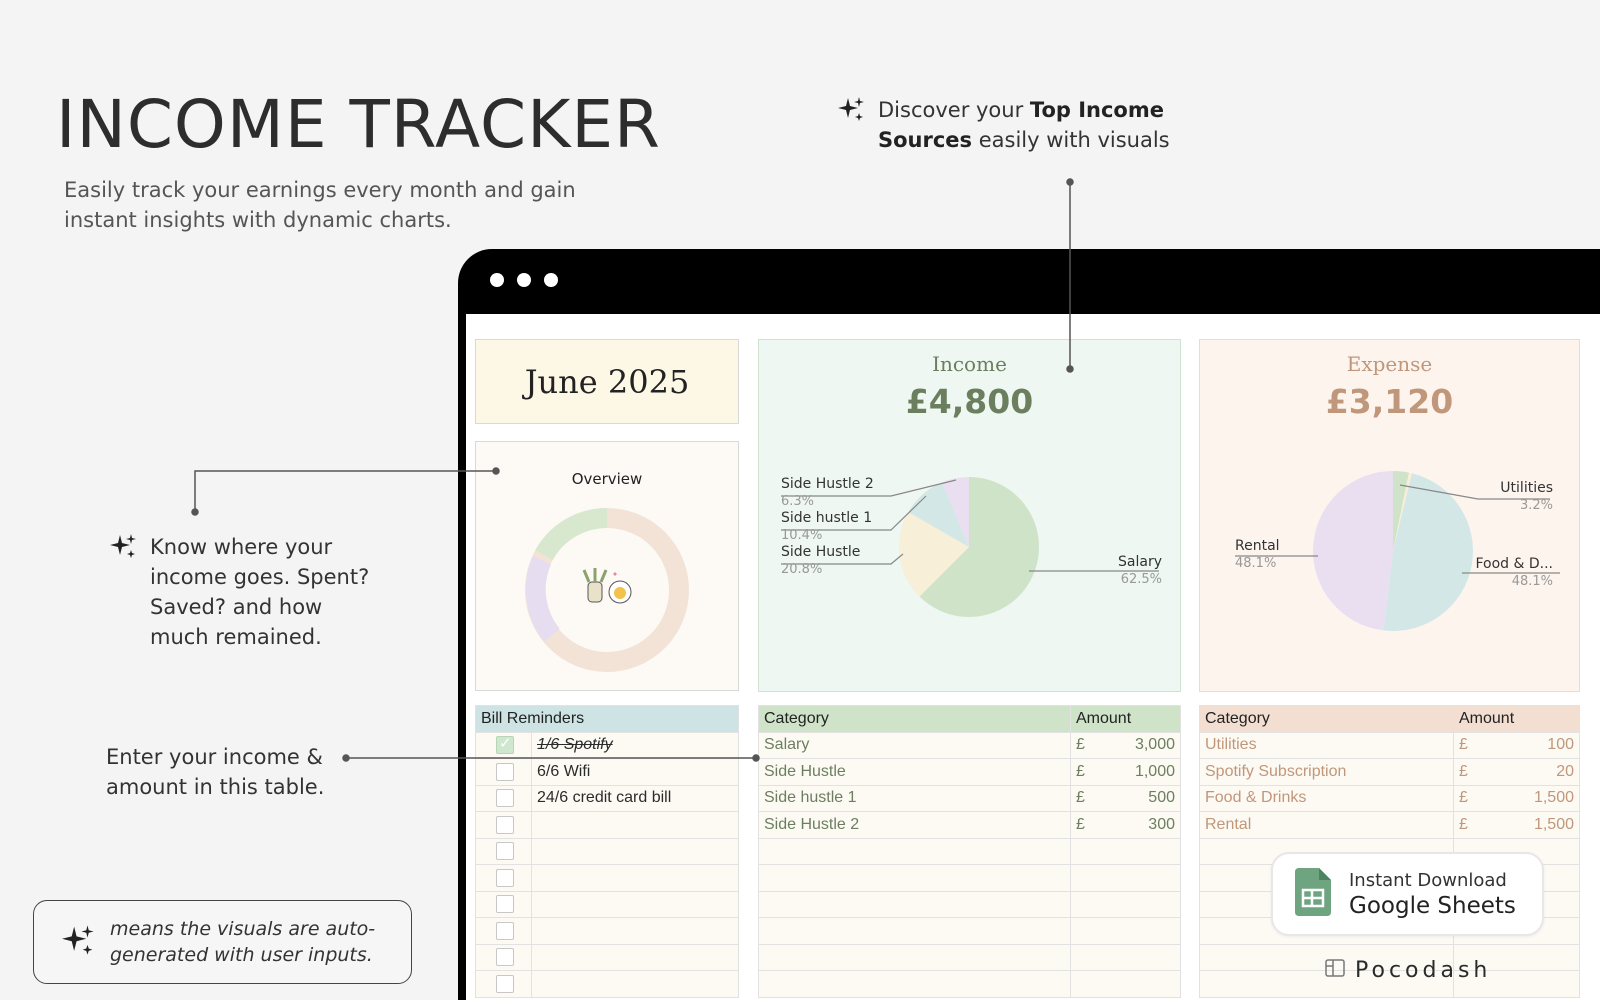 The height and width of the screenshot is (1000, 1600). I want to click on month-cell: June 2025, so click(607, 381).